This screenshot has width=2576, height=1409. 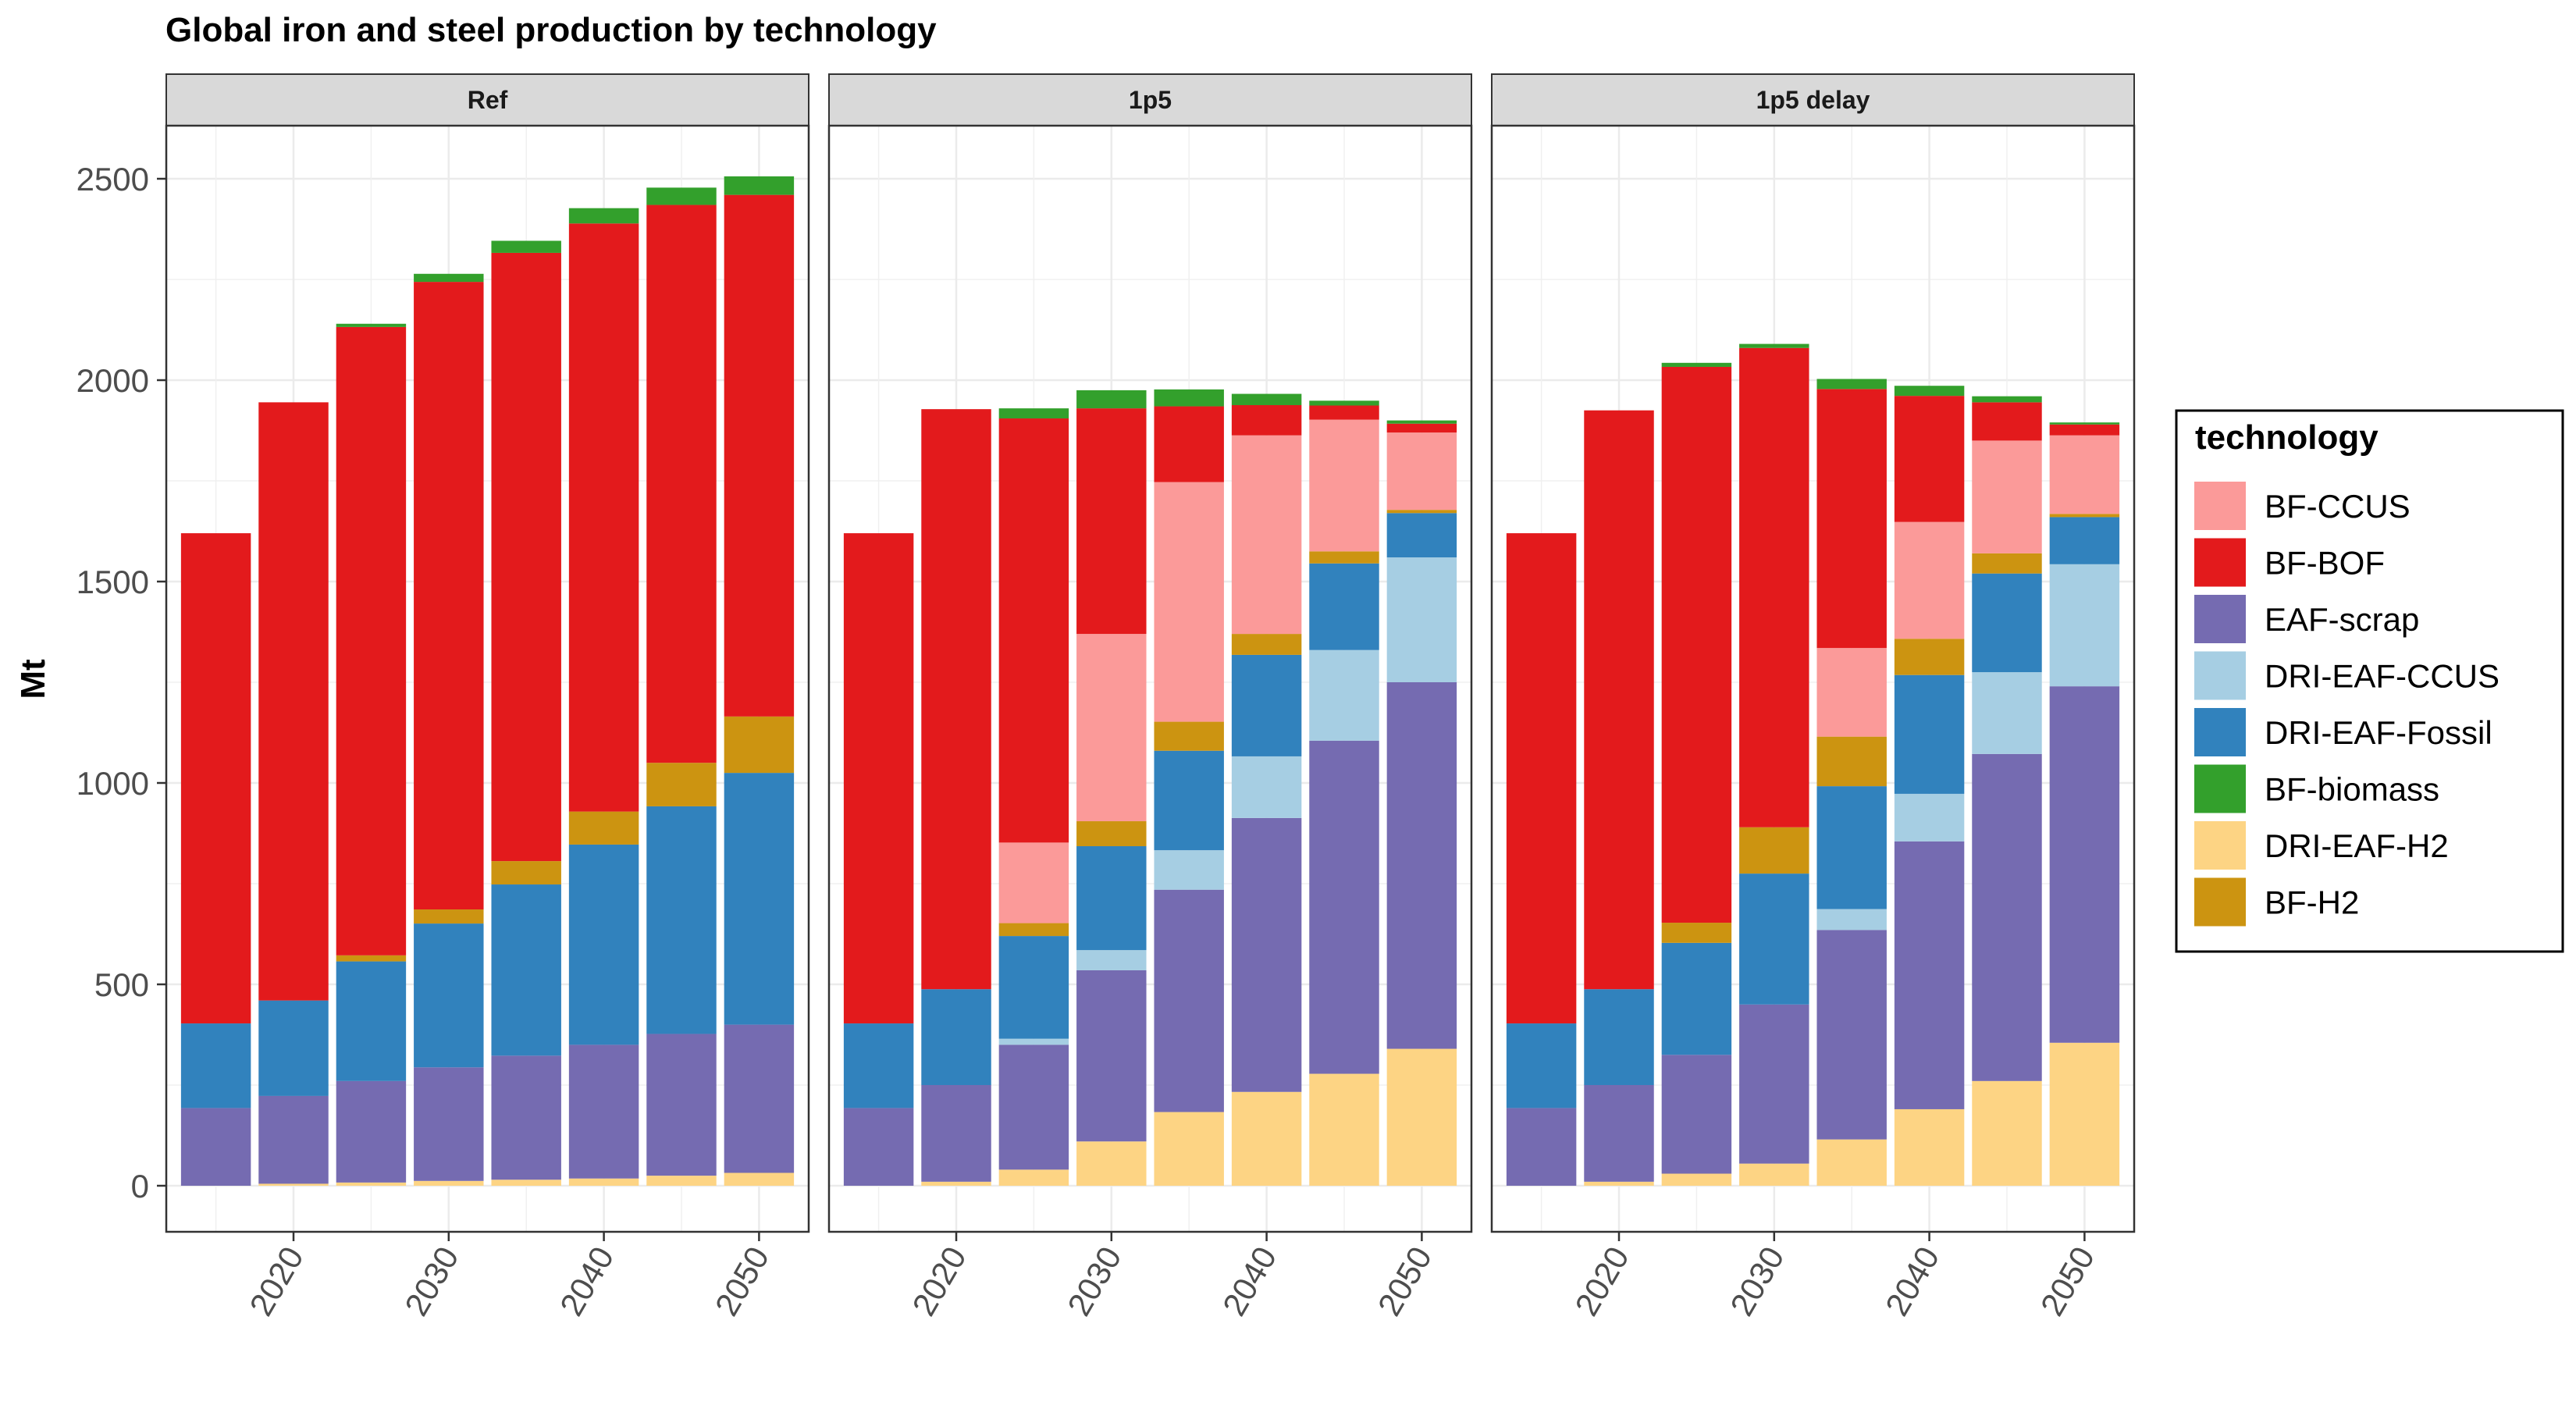 What do you see at coordinates (603, 828) in the screenshot?
I see `bar-bf-h2-2040` at bounding box center [603, 828].